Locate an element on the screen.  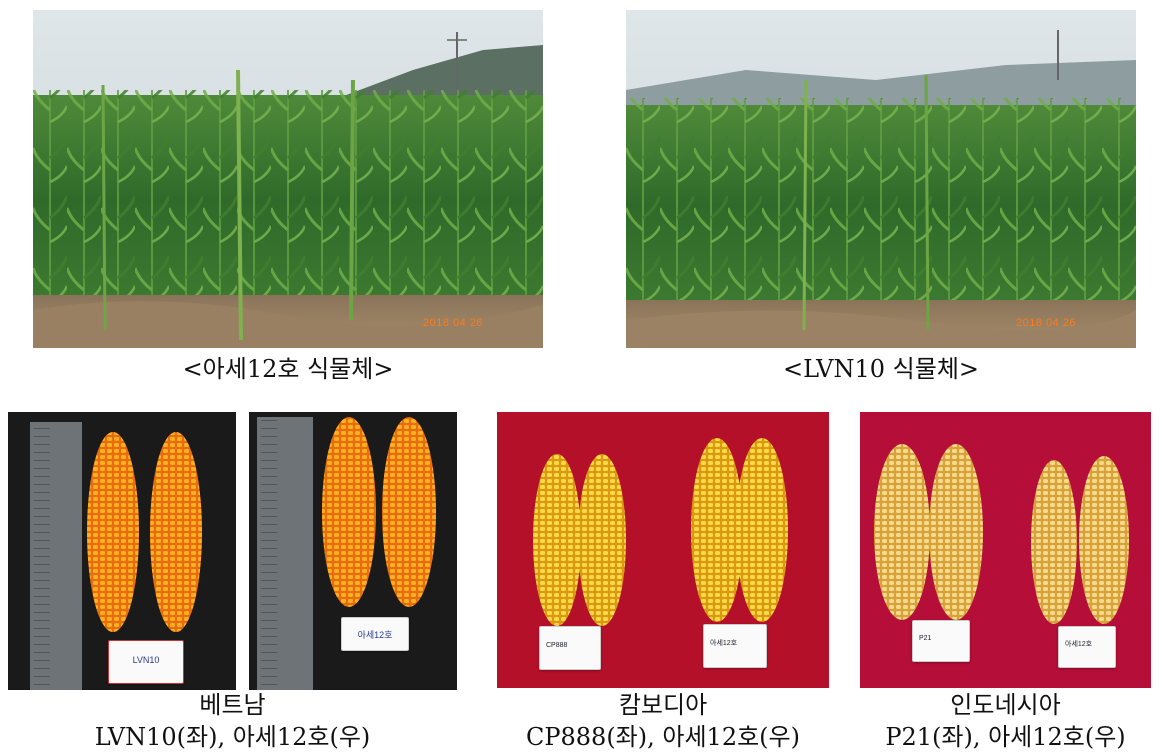
caption-country-vietnam: 베트남 is located at coordinates (232, 705).